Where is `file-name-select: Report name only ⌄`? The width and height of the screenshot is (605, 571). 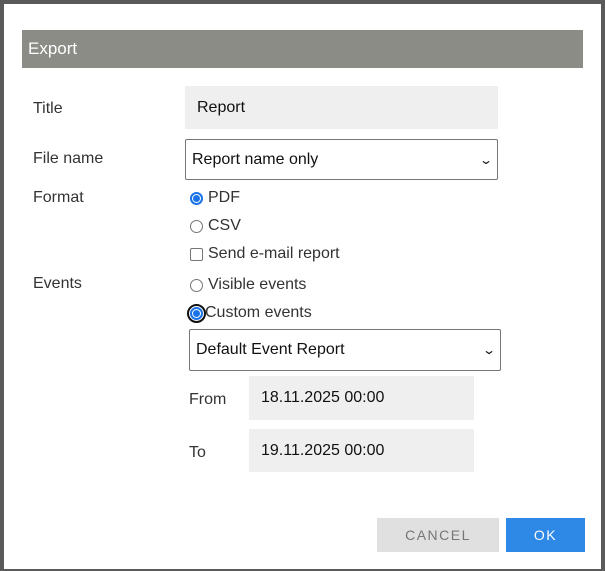
file-name-select: Report name only ⌄ is located at coordinates (341, 159).